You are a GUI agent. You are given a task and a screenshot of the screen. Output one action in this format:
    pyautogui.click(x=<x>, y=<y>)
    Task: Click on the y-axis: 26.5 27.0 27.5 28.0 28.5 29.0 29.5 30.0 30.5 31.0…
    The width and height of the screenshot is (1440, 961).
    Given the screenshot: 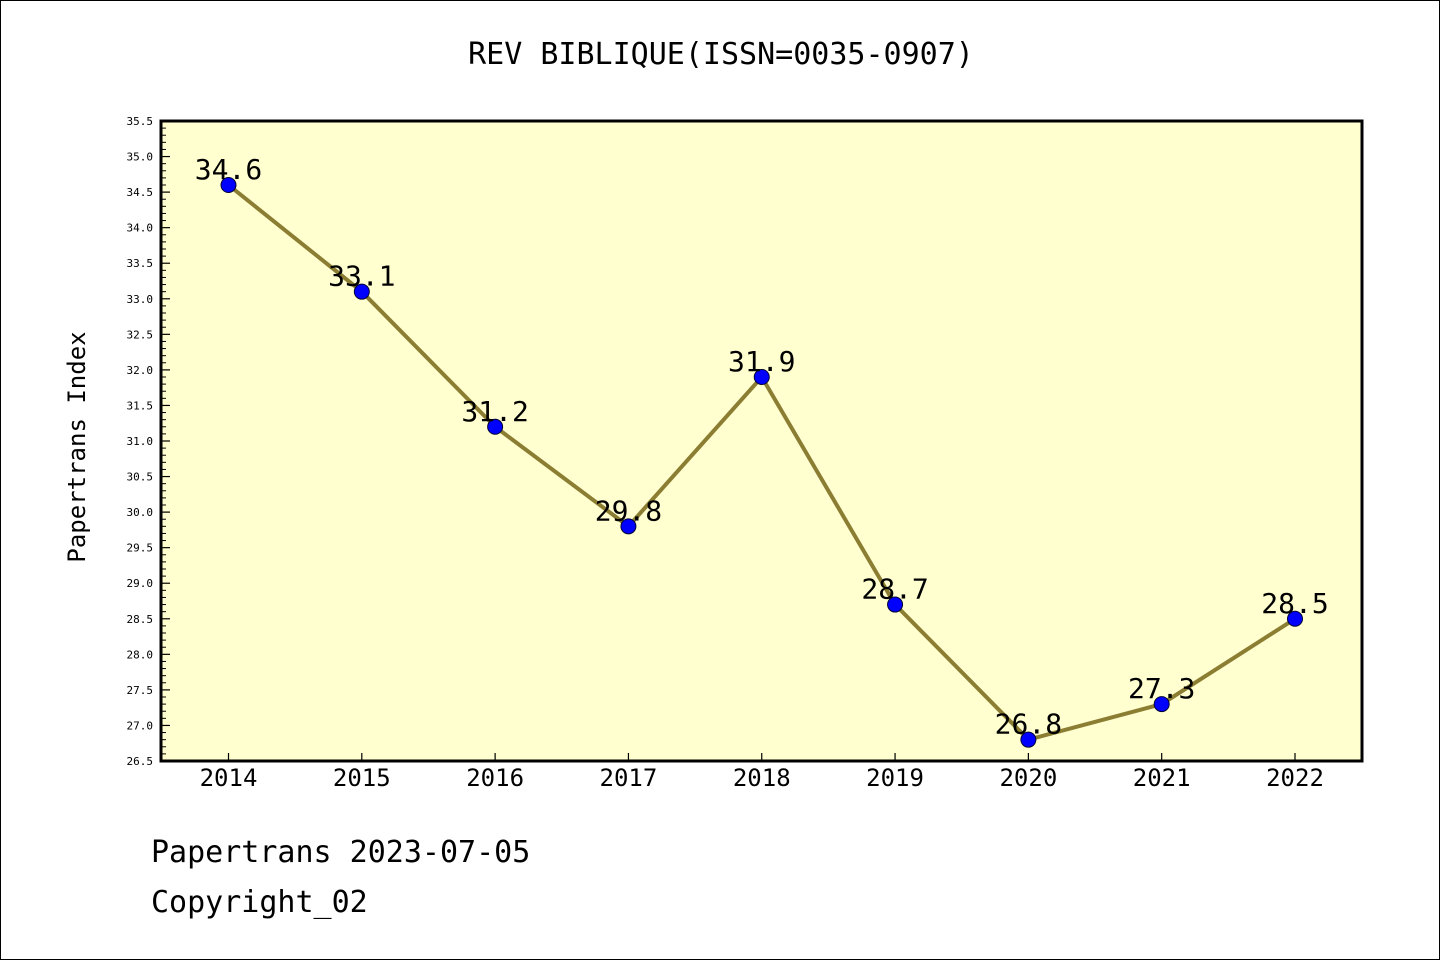 What is the action you would take?
    pyautogui.click(x=148, y=441)
    